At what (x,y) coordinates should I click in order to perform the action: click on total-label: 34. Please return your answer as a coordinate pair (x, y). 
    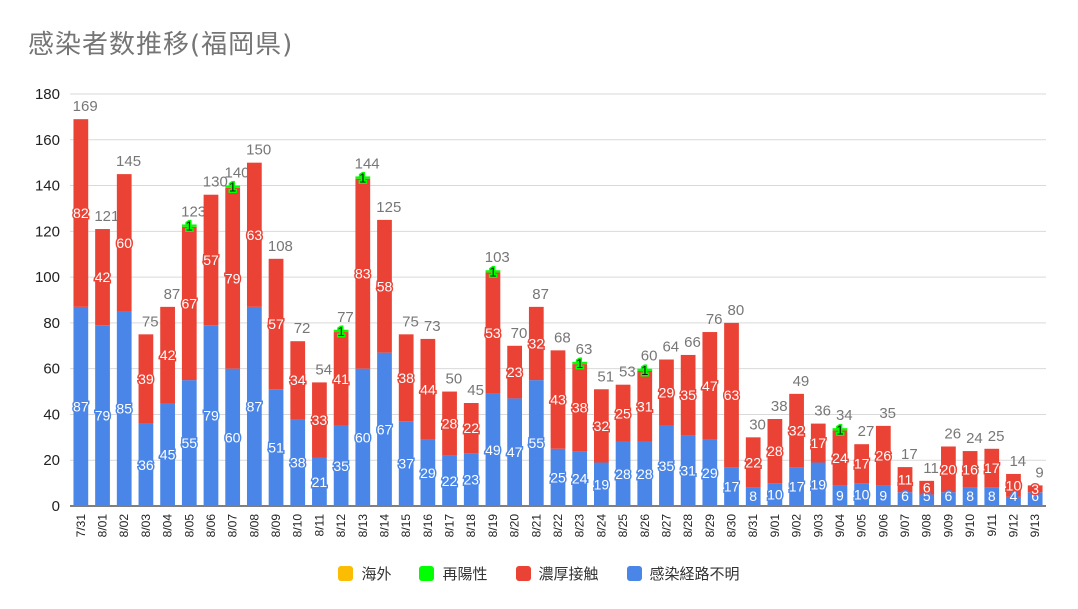
    Looking at the image, I should click on (844, 415).